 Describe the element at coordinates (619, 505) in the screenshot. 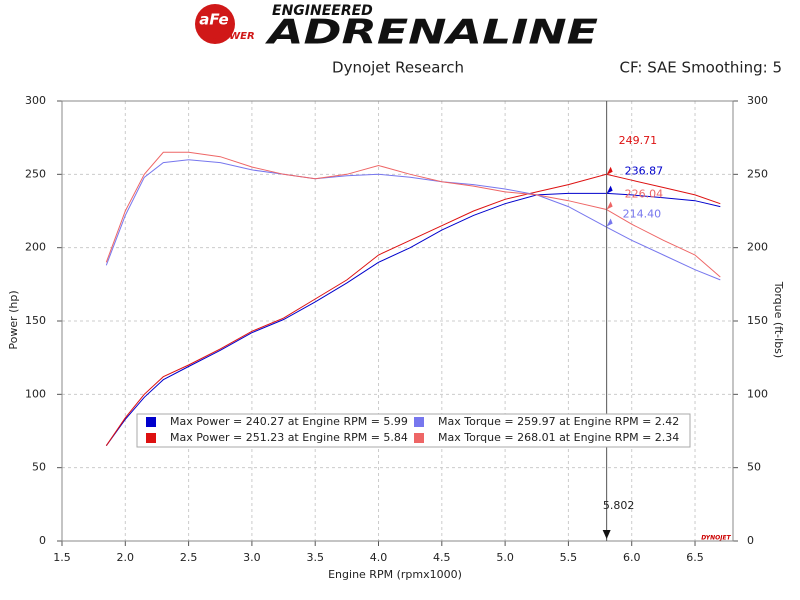

I see `cursor-label: 5.802` at that location.